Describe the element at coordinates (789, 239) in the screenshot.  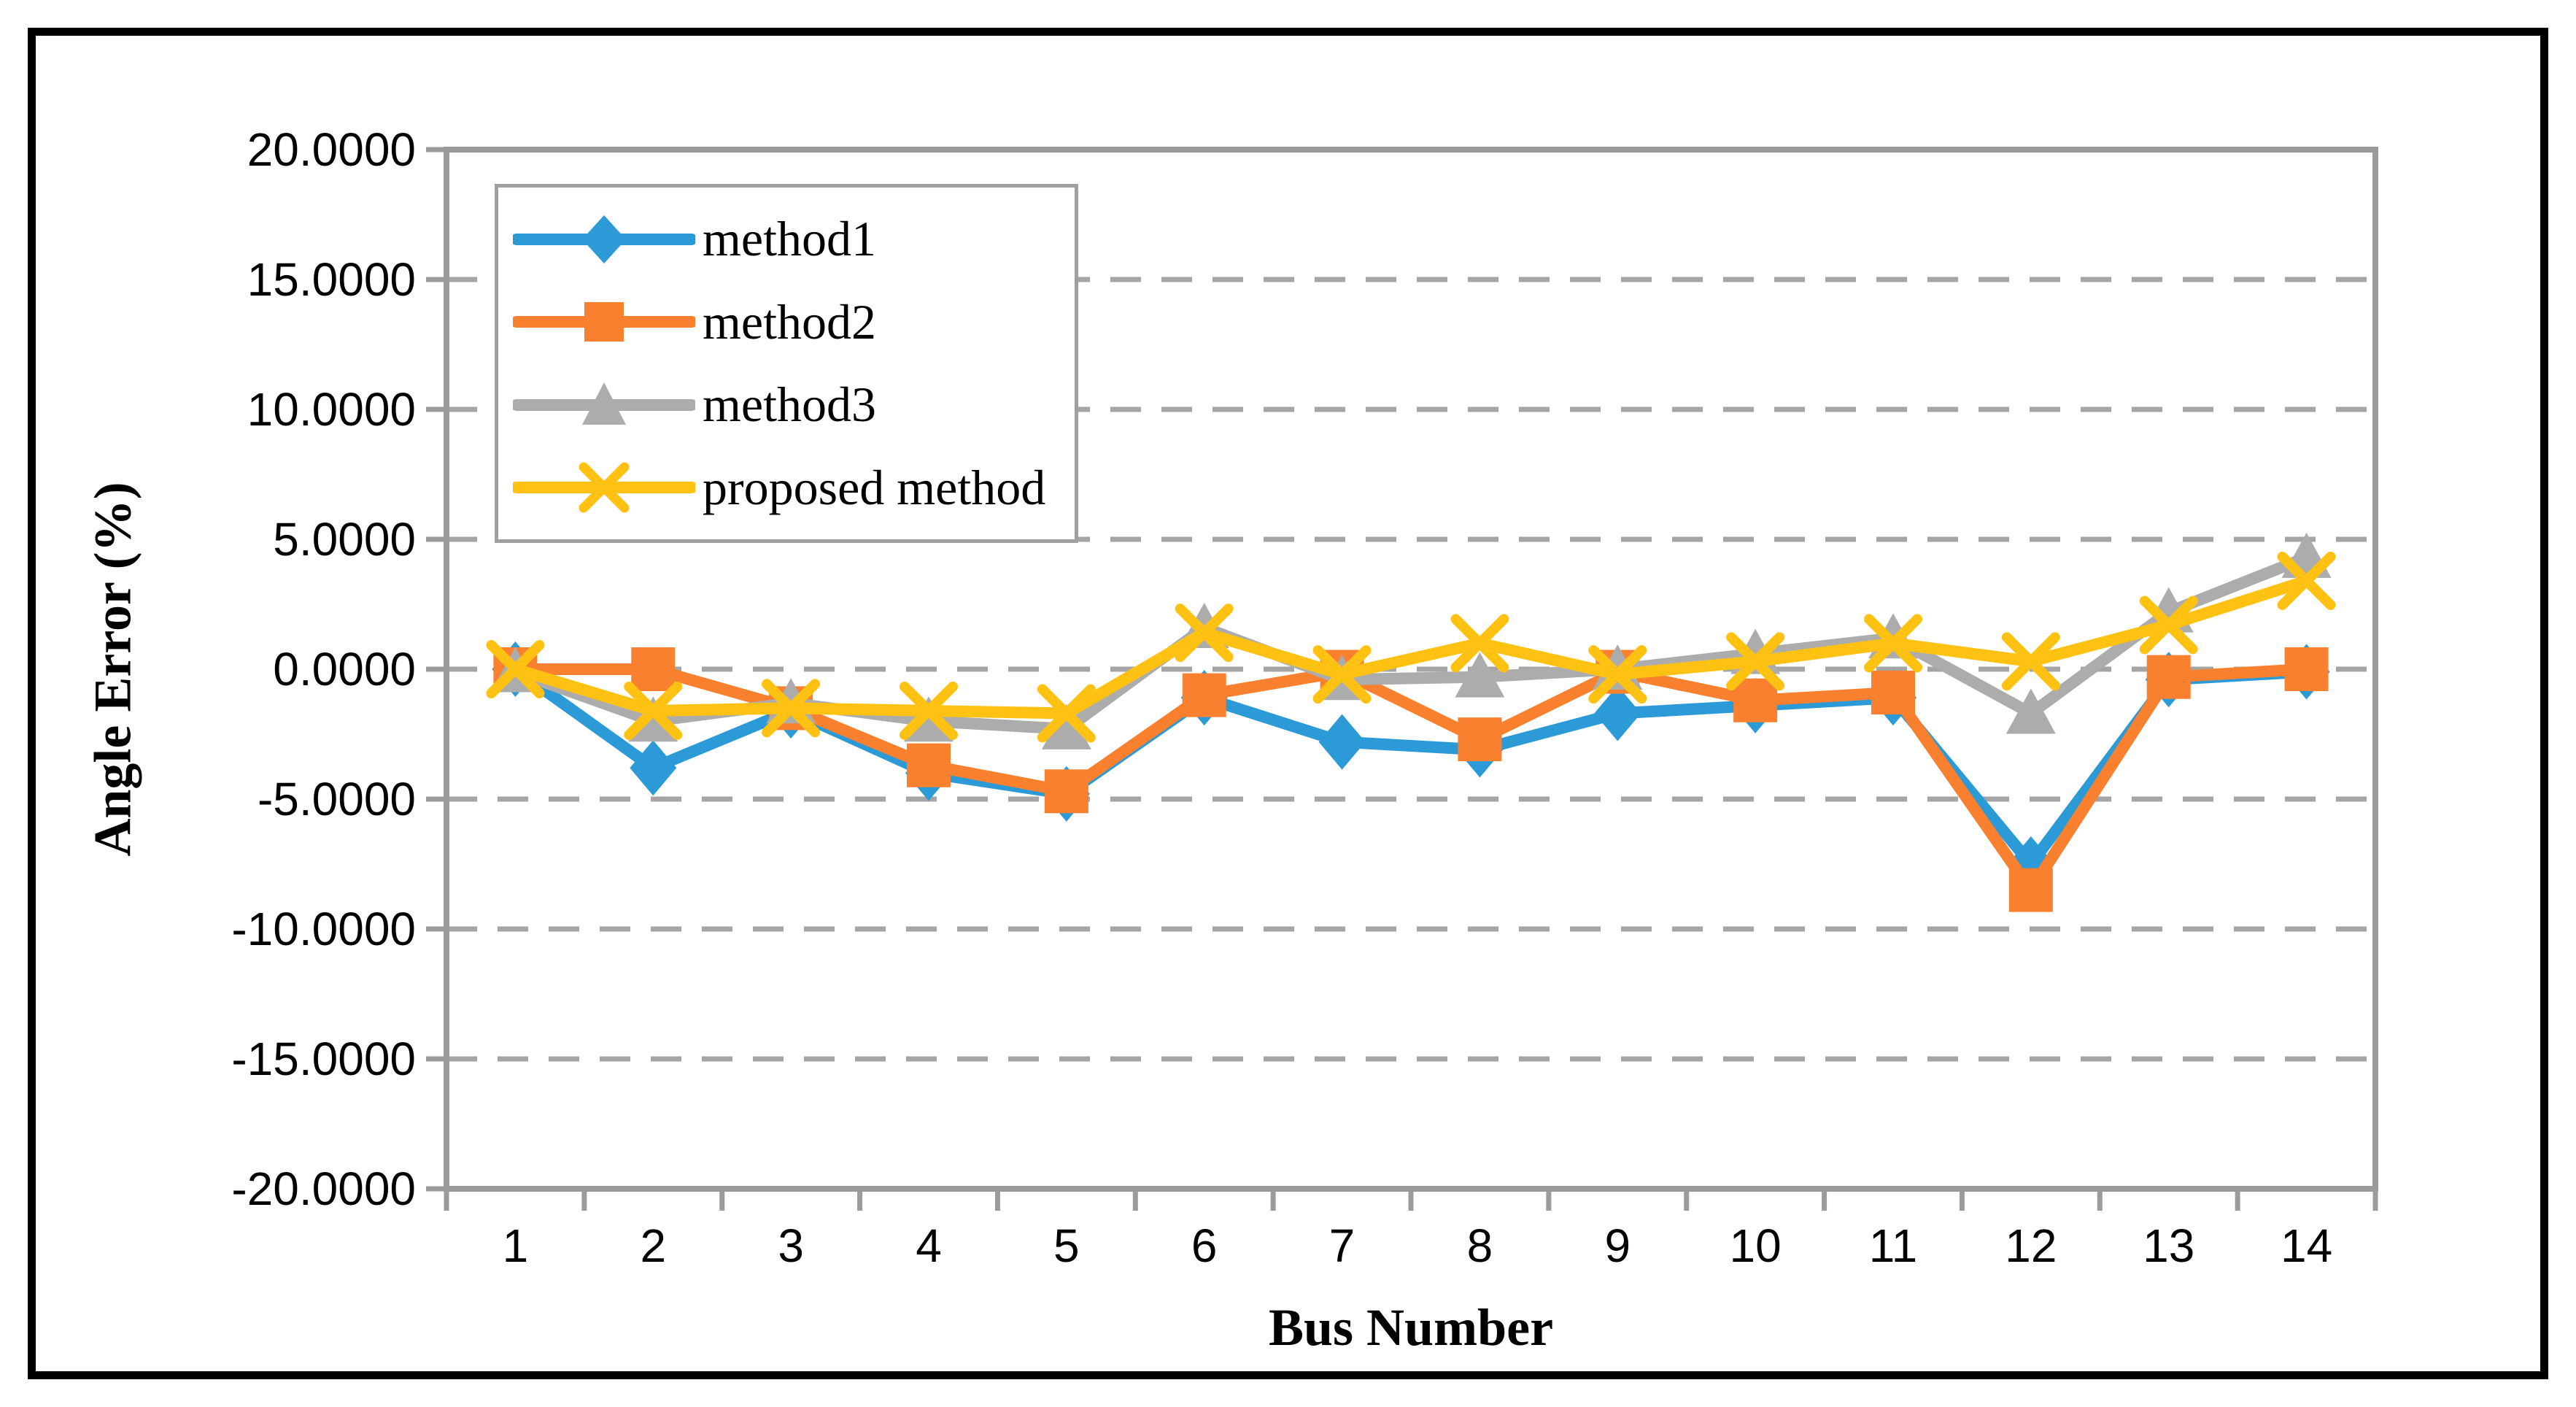
I see `legend-label: method1` at that location.